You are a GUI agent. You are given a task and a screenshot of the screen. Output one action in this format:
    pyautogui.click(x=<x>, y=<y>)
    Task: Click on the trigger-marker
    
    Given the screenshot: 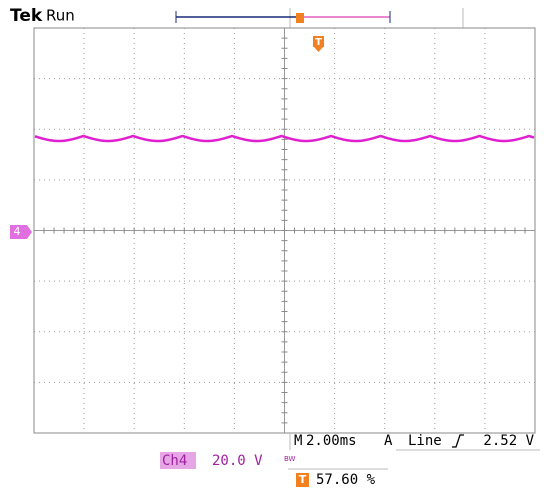 What is the action you would take?
    pyautogui.click(x=318, y=41)
    